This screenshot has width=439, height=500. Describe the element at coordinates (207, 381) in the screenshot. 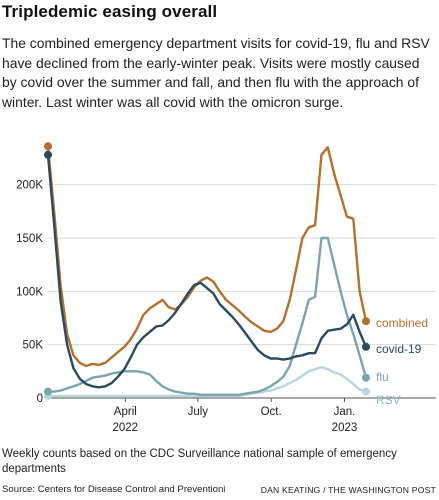

I see `series-line-rsv` at that location.